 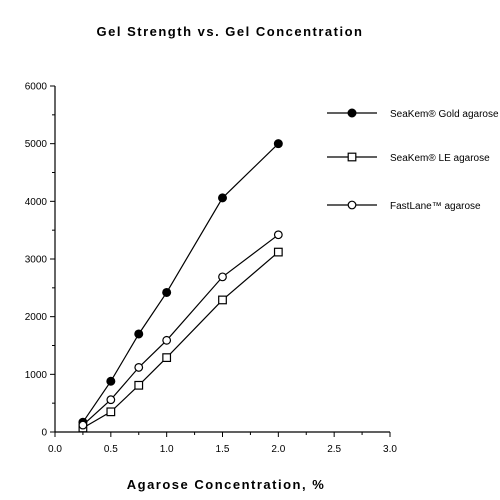 What do you see at coordinates (44, 433) in the screenshot?
I see `y-tick-label: 0` at bounding box center [44, 433].